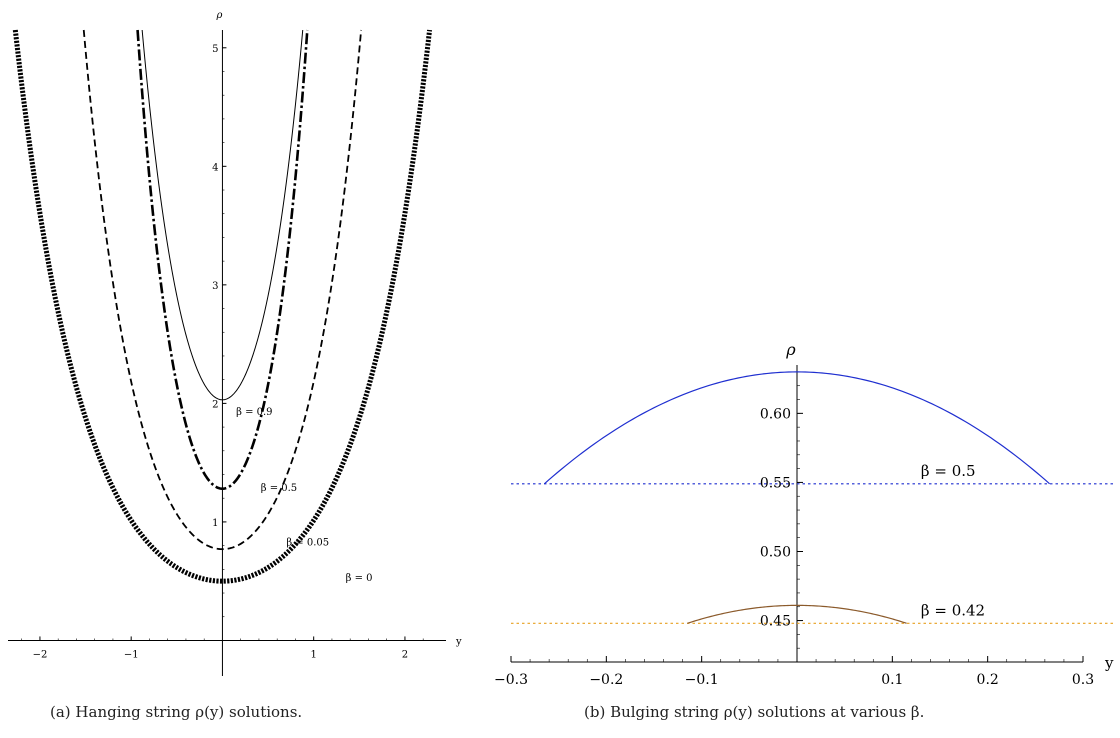 This screenshot has width=1120, height=738. What do you see at coordinates (222, 648) in the screenshot?
I see `panel-a-x-ticks: −2 −1 1 2` at bounding box center [222, 648].